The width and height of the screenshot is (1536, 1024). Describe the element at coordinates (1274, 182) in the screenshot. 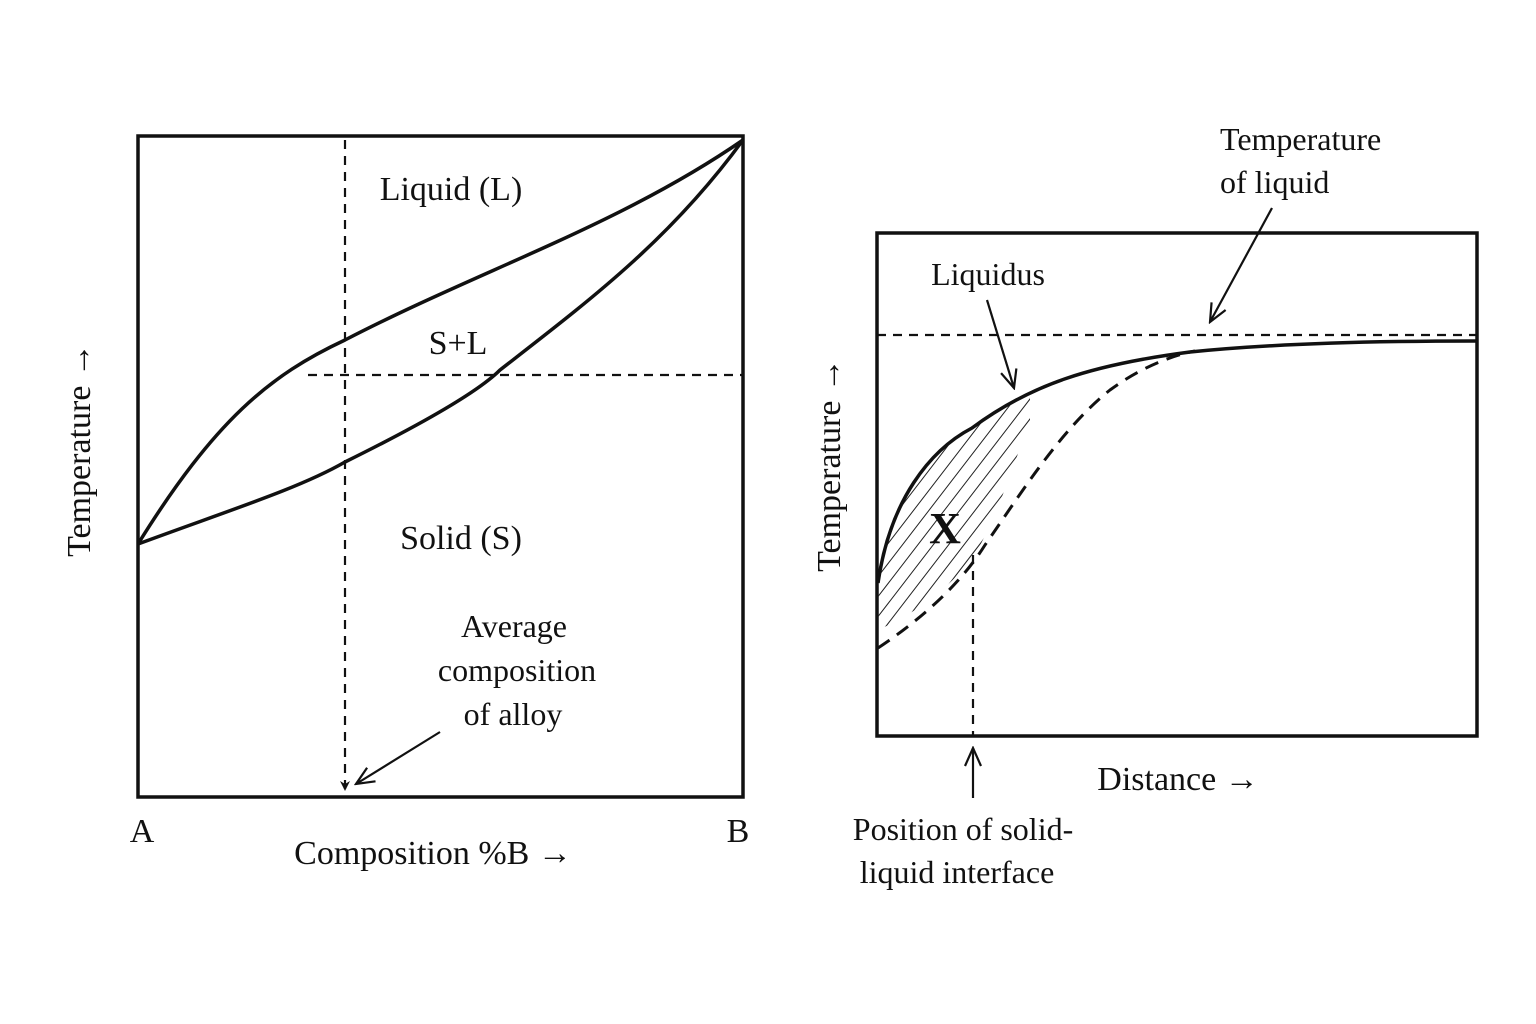

I see `liquid-temperature-label-2: of liquid` at that location.